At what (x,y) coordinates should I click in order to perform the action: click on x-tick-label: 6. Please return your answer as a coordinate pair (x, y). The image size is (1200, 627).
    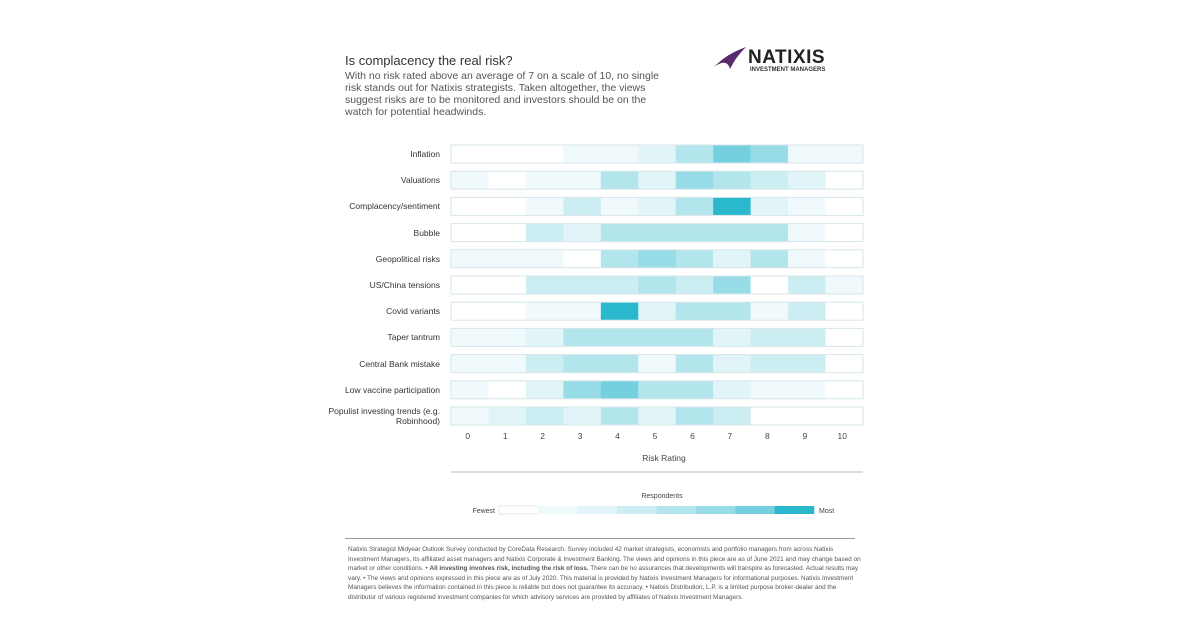
    Looking at the image, I should click on (692, 436).